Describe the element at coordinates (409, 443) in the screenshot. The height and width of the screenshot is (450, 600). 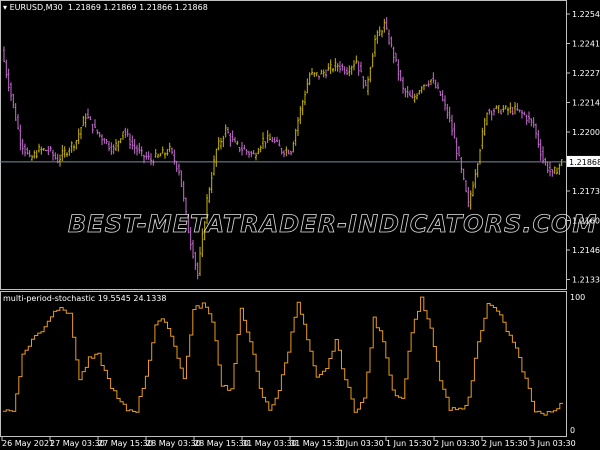
I see `time-tick-label: 1 Jun 15:30` at that location.